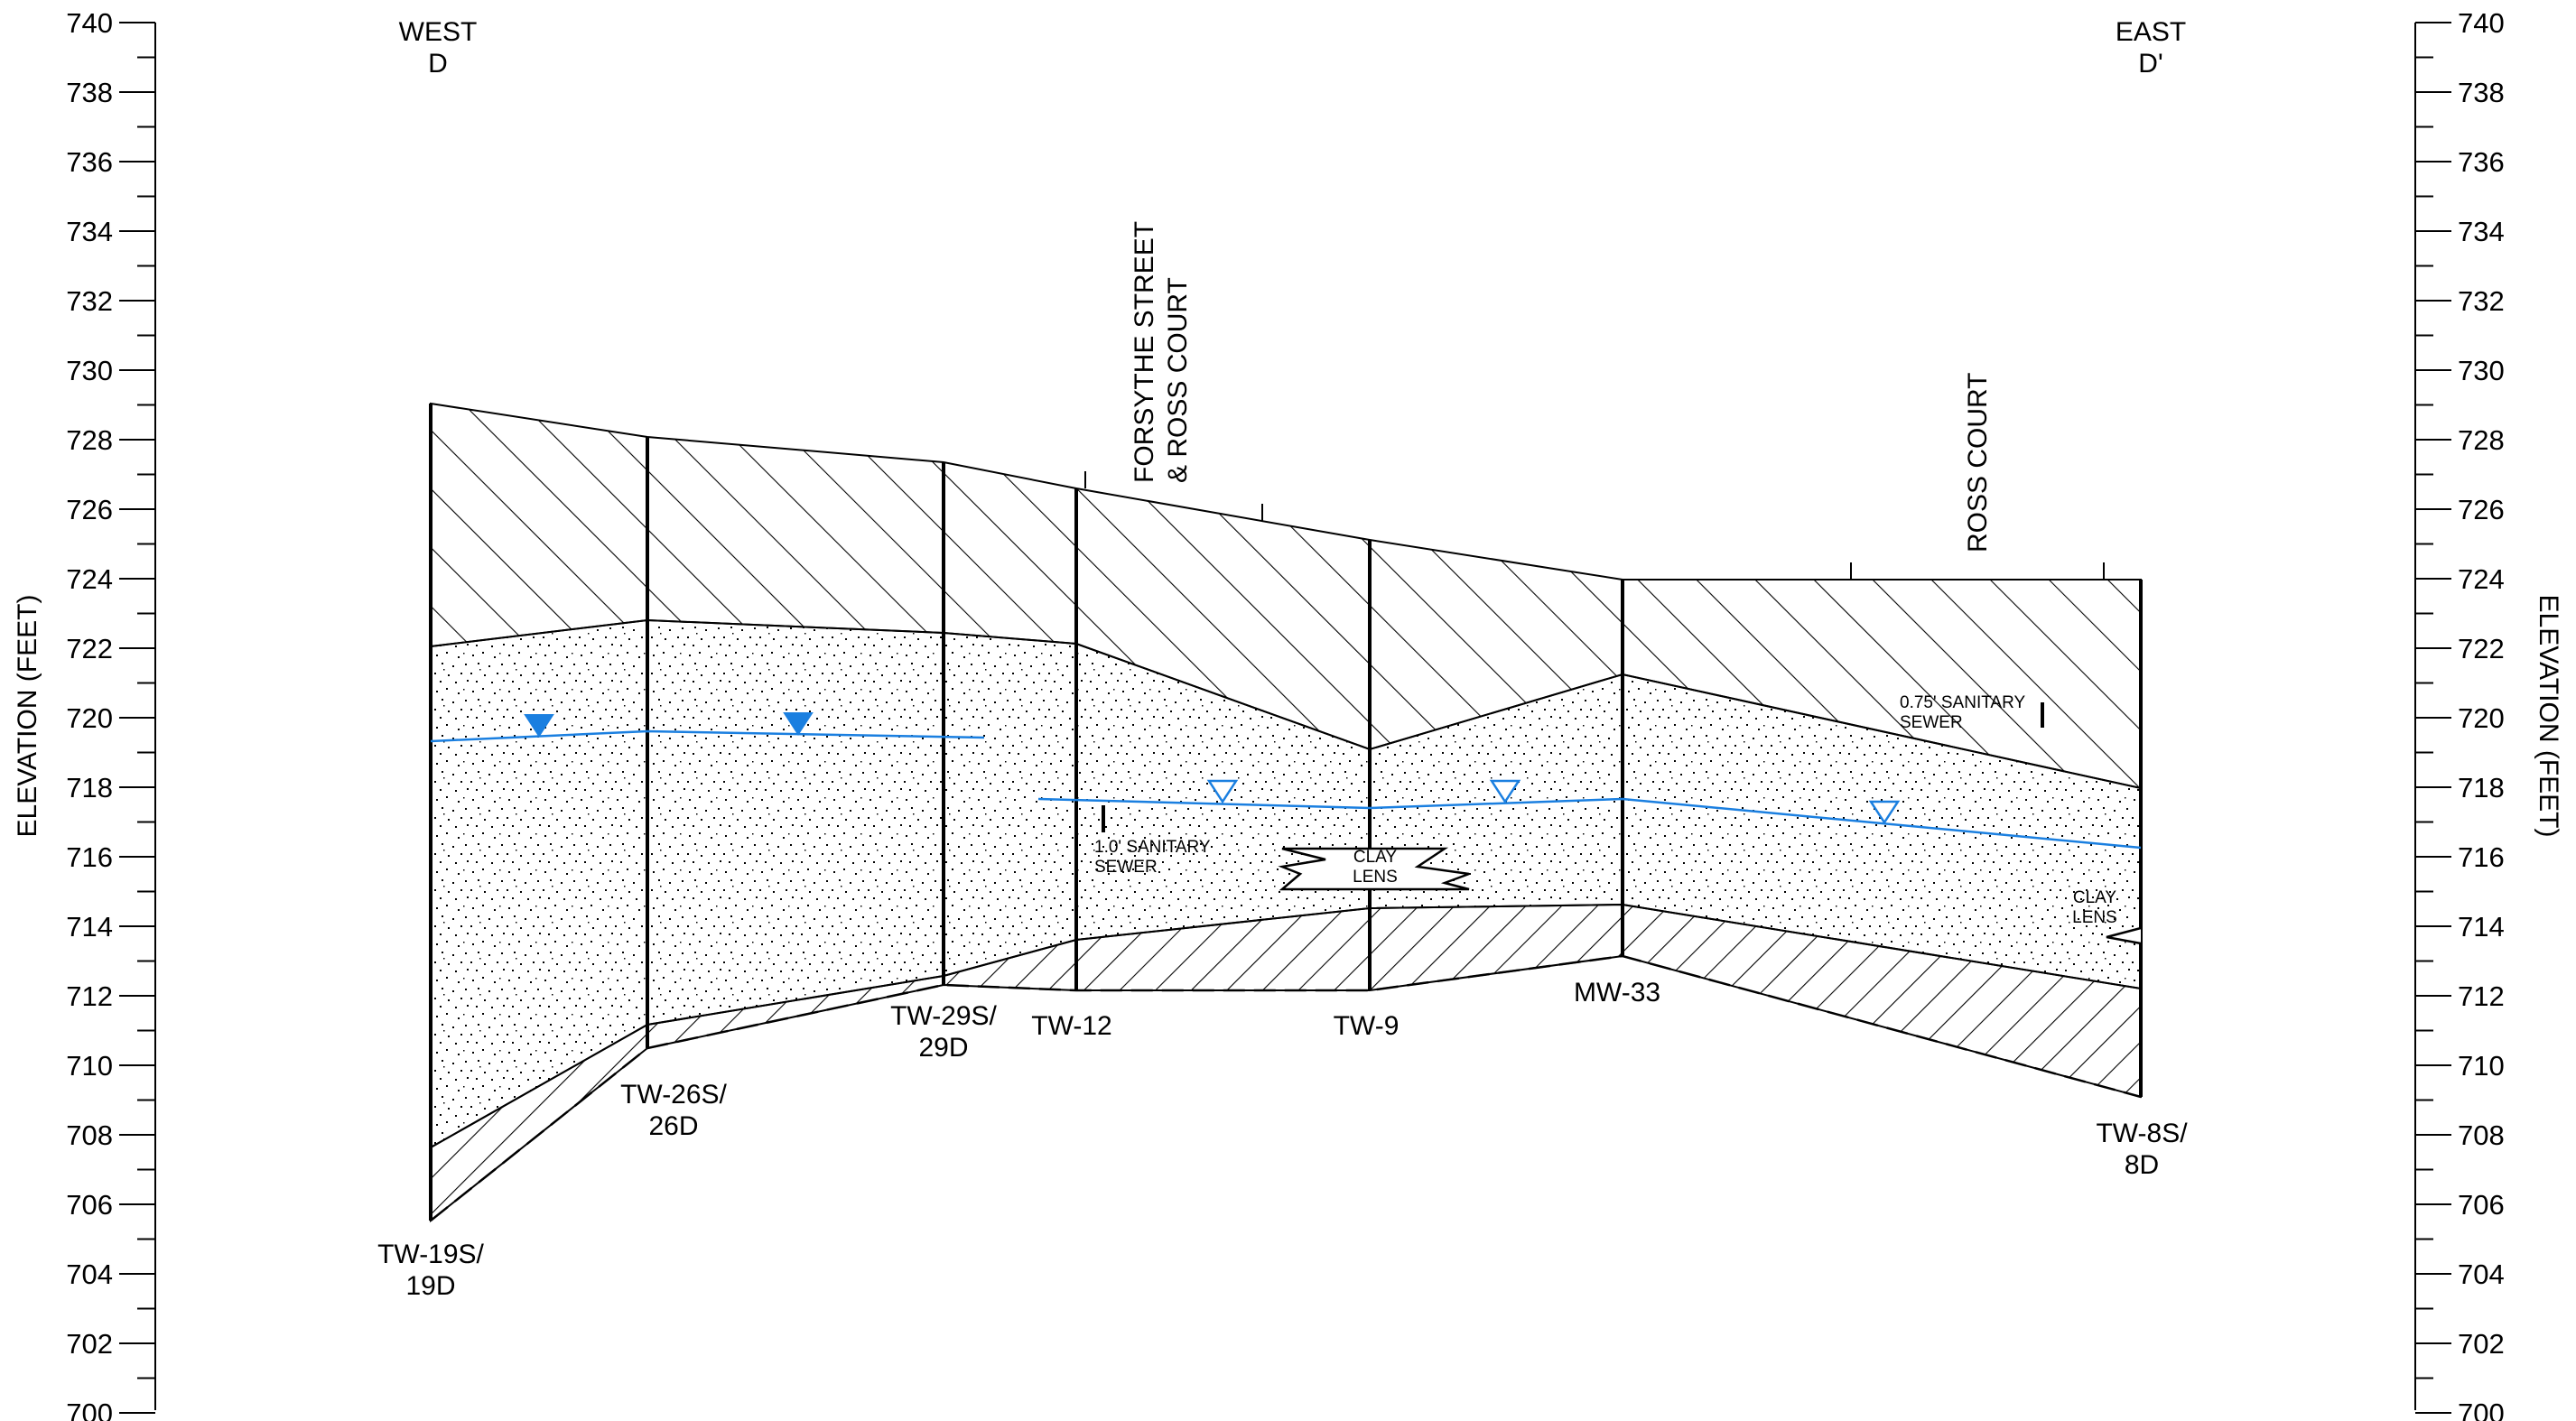 The image size is (2576, 1421). Describe the element at coordinates (2481, 1205) in the screenshot. I see `right-tick-label: 706` at that location.